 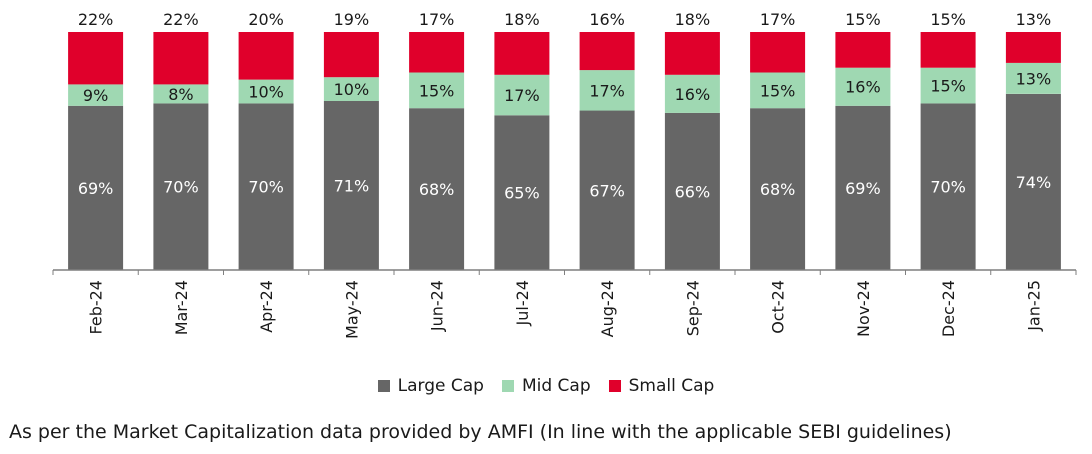 I want to click on data-label-mid-cap-sep-24: 16%, so click(x=693, y=94).